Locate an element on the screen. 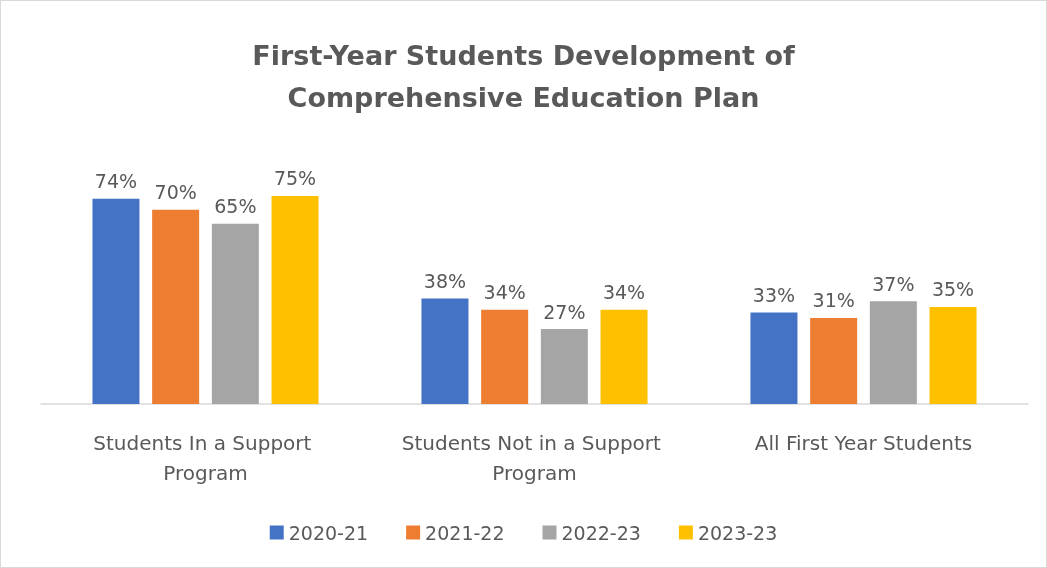 The width and height of the screenshot is (1047, 568). data-label: 33% is located at coordinates (774, 294).